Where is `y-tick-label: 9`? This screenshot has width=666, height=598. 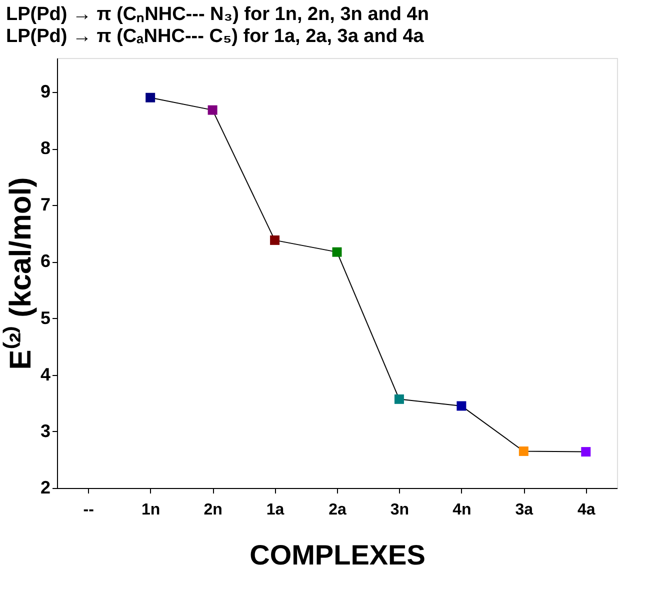
y-tick-label: 9 is located at coordinates (45, 91).